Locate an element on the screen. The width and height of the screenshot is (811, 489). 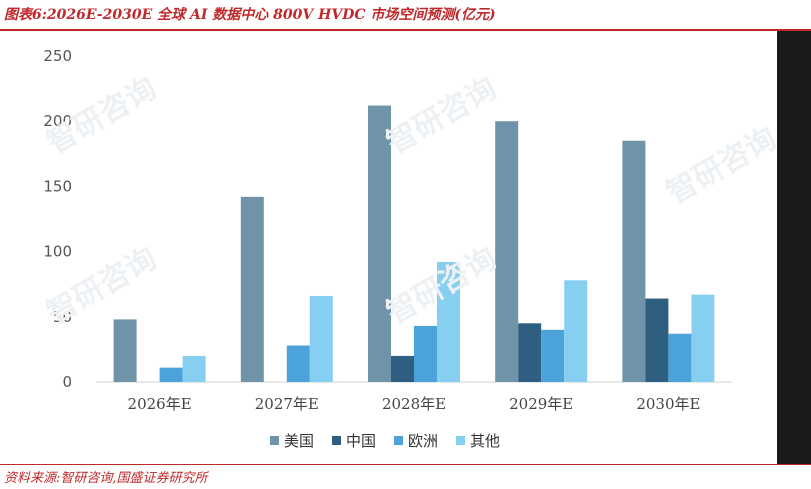
x-tick-label: 2030年E is located at coordinates (668, 404).